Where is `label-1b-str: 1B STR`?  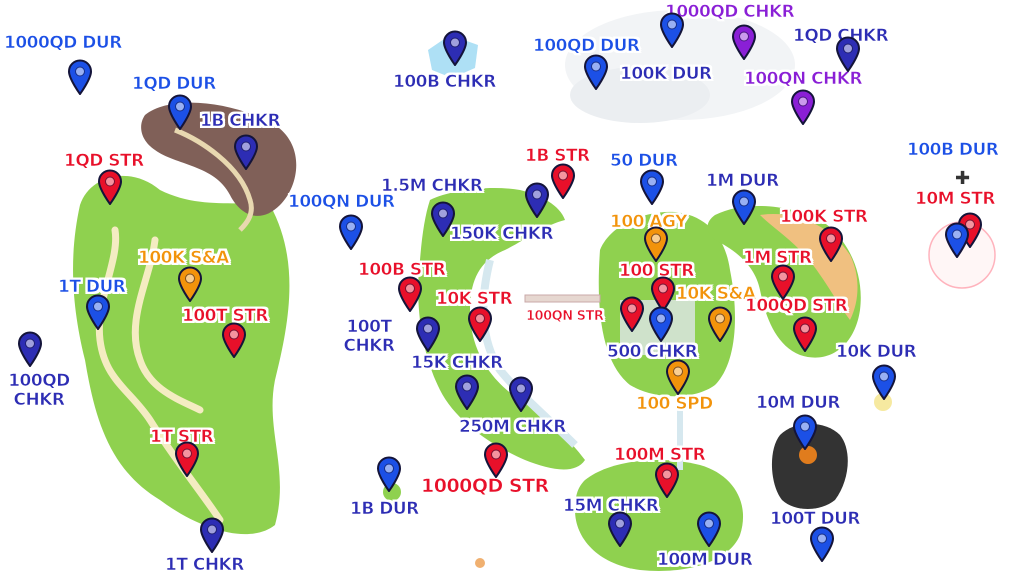 label-1b-str: 1B STR is located at coordinates (558, 156).